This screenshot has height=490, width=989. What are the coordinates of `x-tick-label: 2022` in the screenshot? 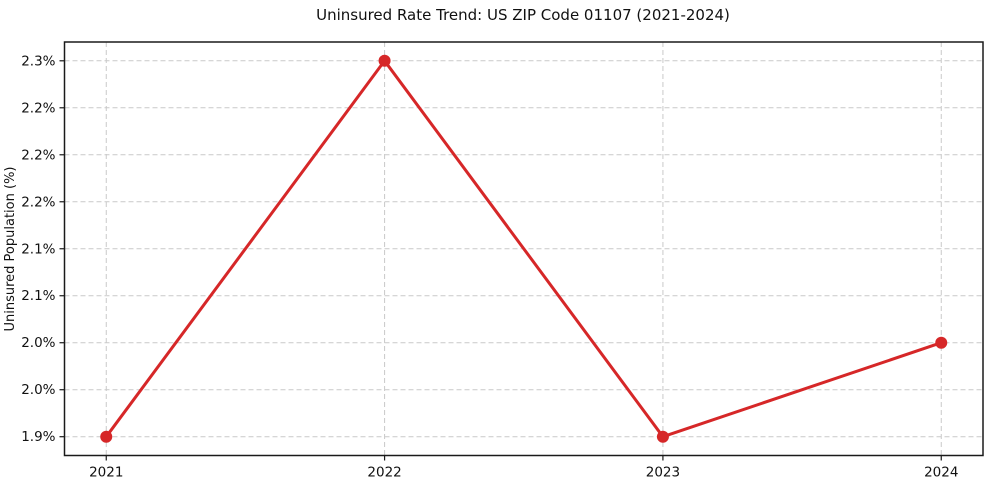 It's located at (384, 473).